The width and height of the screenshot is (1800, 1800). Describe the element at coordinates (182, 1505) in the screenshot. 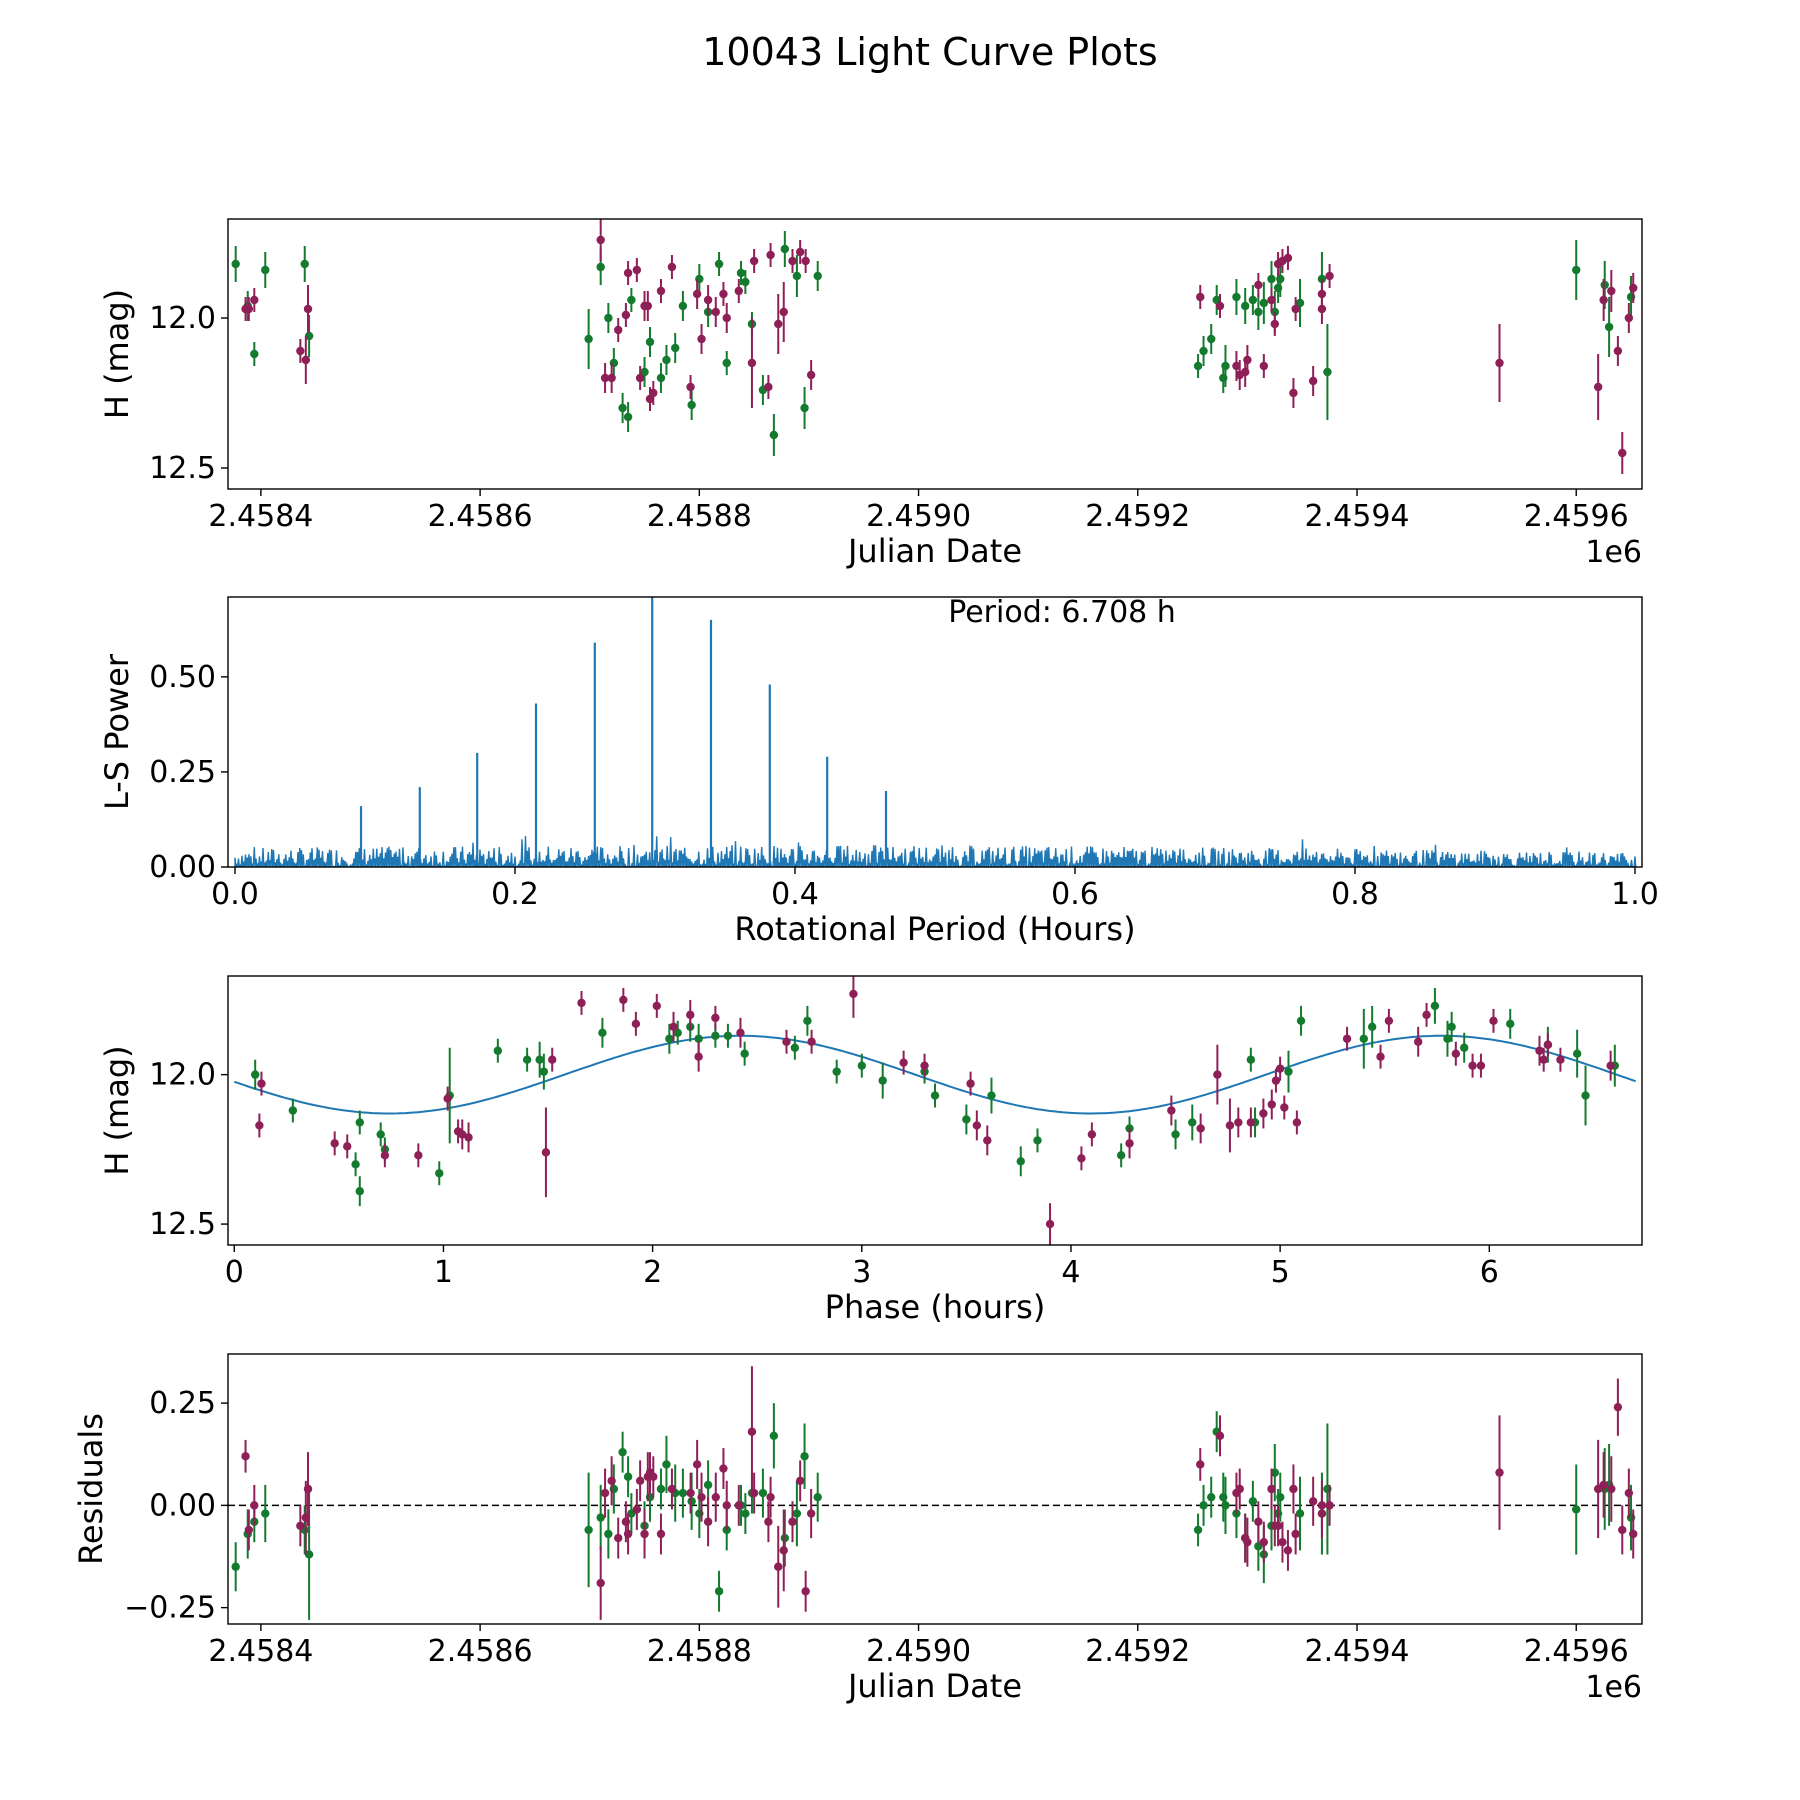

I see `y-tick-label: 0.00` at that location.